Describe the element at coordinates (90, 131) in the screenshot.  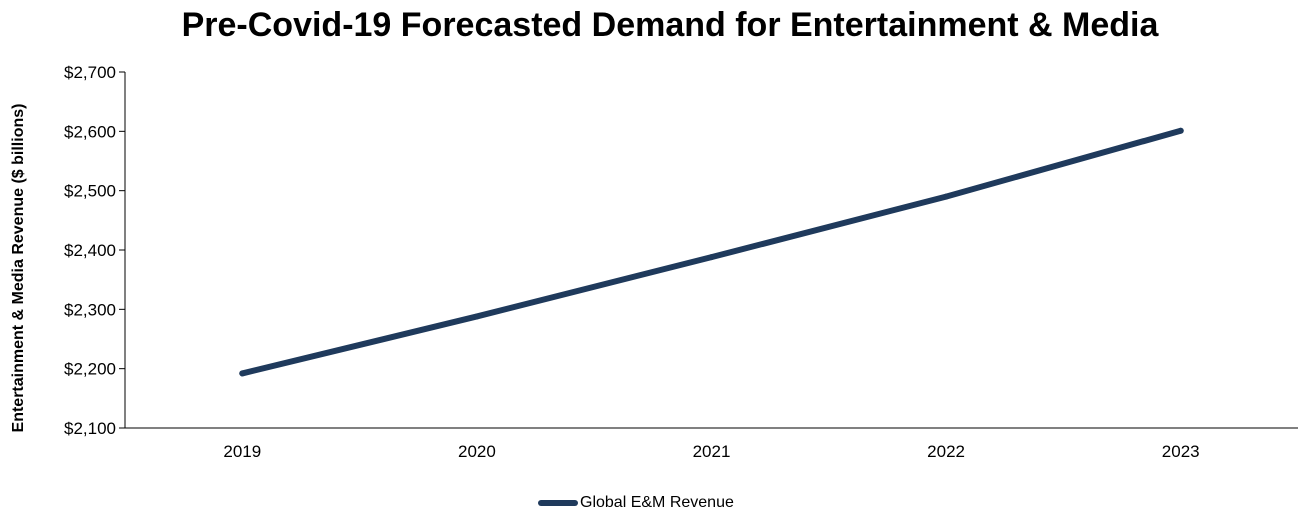
I see `y-tick-label: $2,600` at that location.